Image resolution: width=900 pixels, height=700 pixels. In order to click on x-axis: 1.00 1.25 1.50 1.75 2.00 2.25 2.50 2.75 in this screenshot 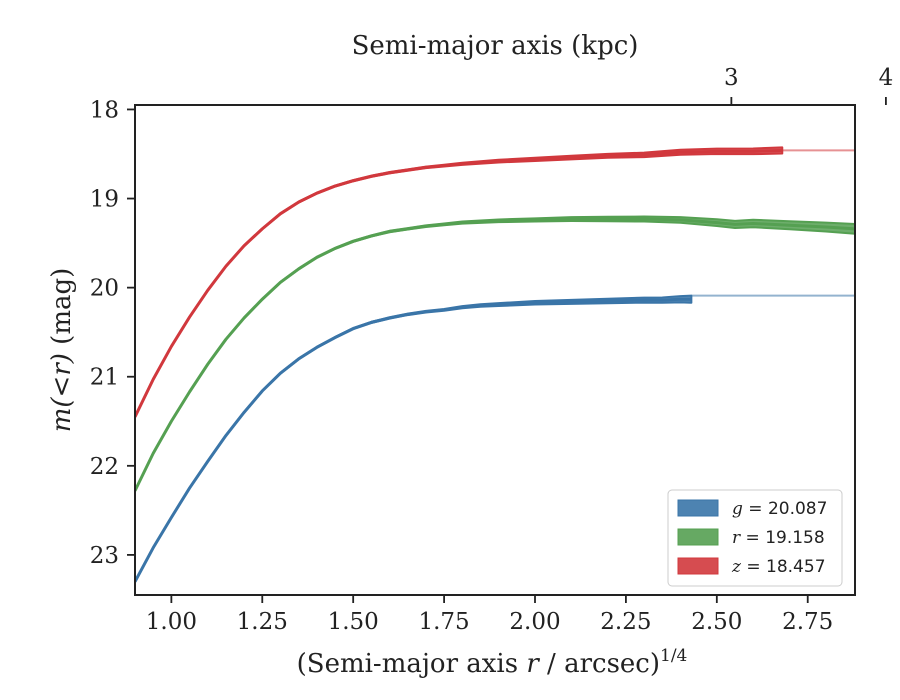, I will do `click(489, 615)`.